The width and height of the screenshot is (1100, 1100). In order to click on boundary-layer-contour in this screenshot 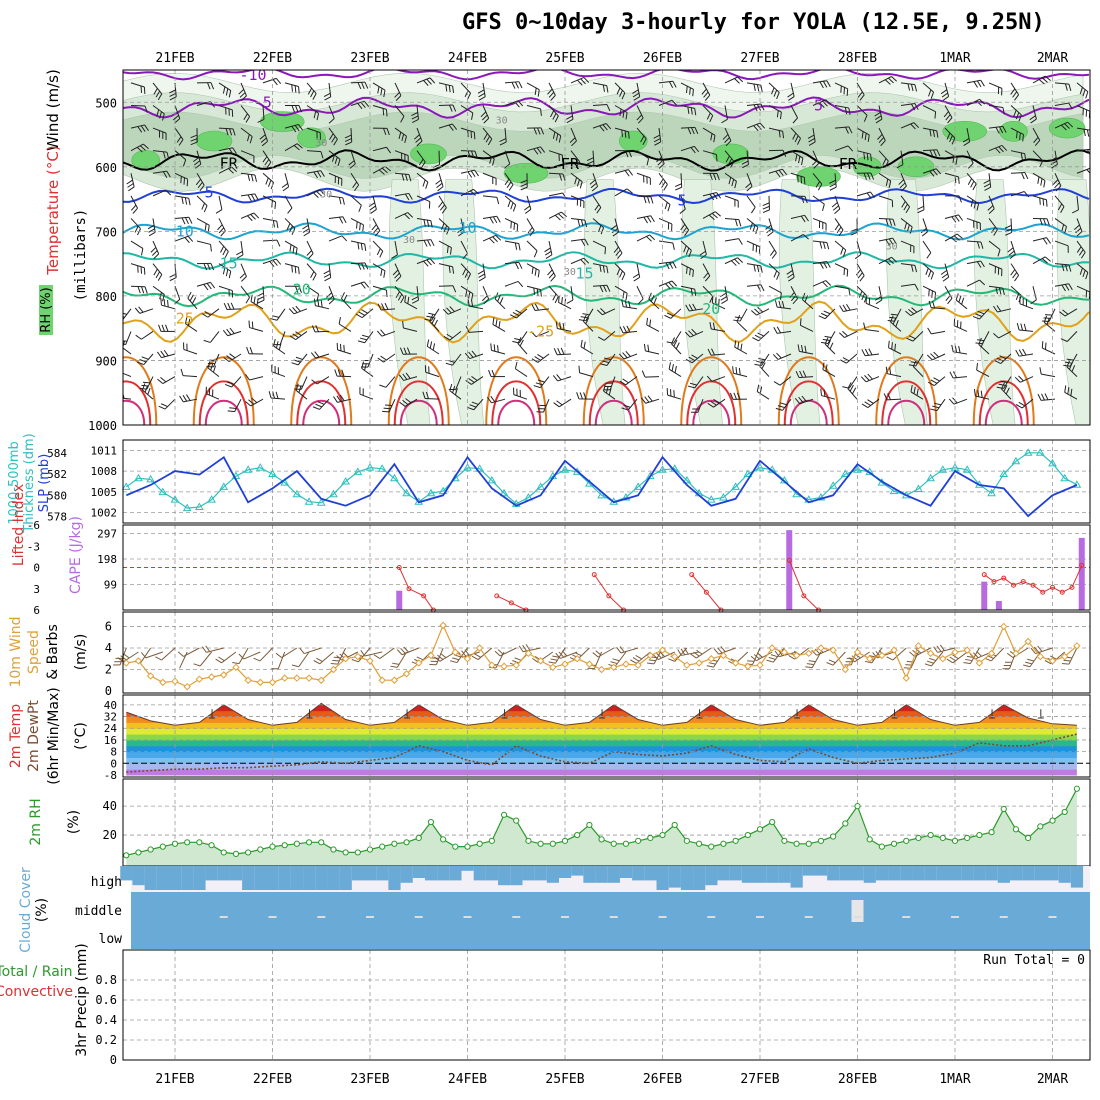, I will do `click(516, 412)`.